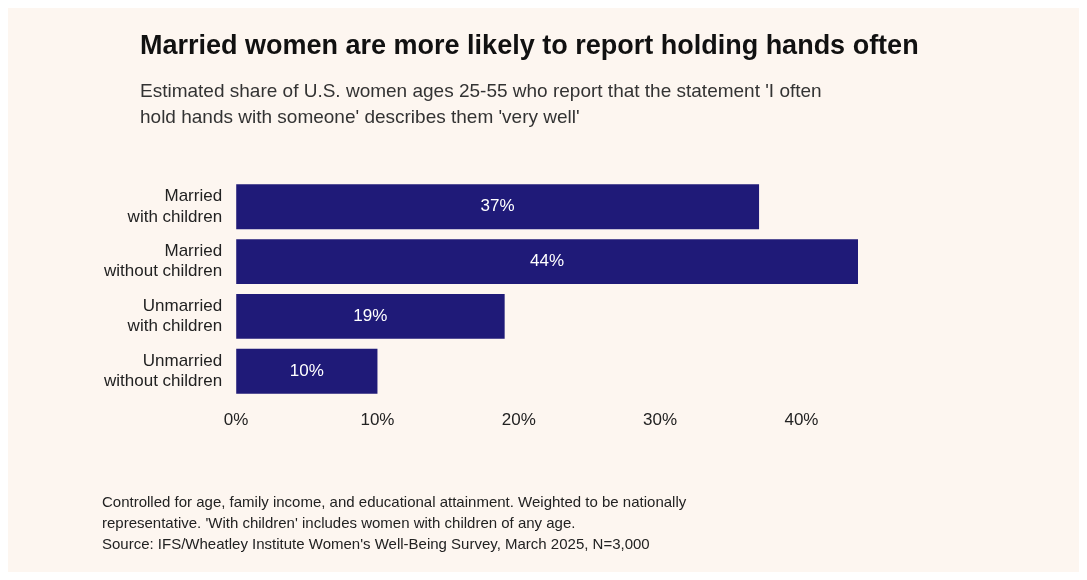 The image size is (1087, 580). I want to click on x-tick-label: 30%, so click(660, 420).